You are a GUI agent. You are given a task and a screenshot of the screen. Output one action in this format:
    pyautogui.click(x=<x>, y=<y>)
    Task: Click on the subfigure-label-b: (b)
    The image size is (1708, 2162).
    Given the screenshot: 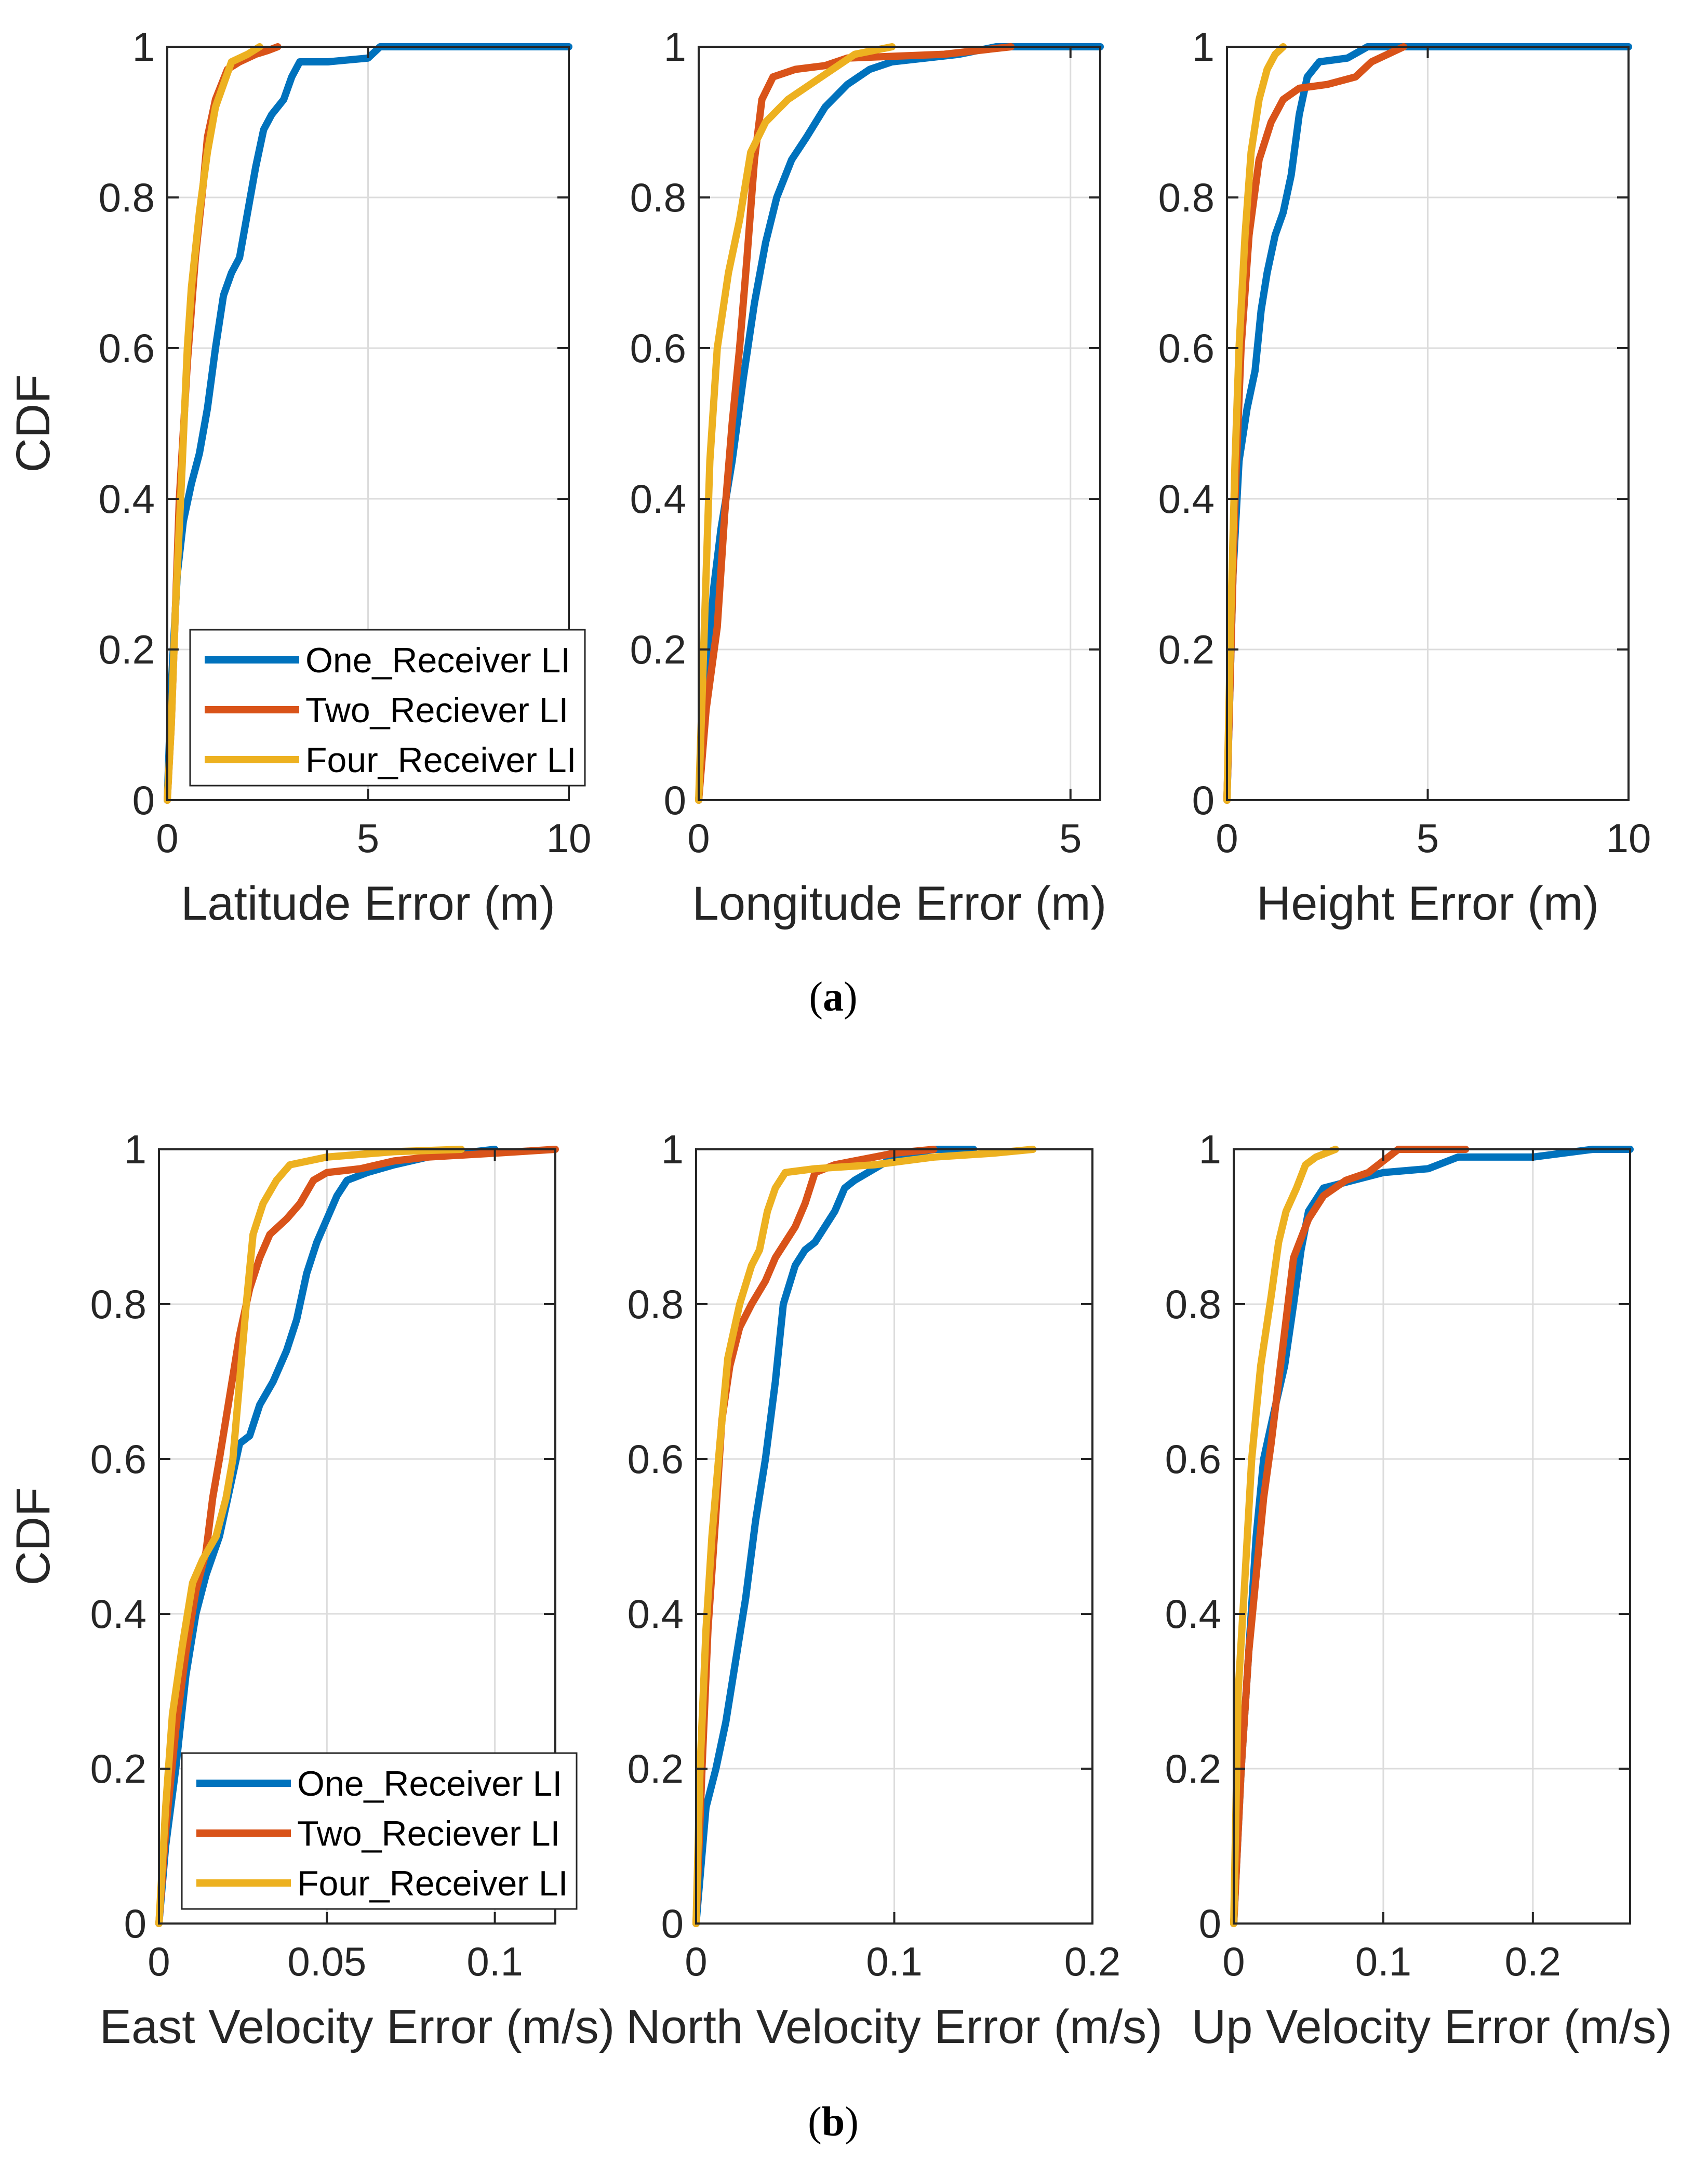 What is the action you would take?
    pyautogui.click(x=833, y=2122)
    